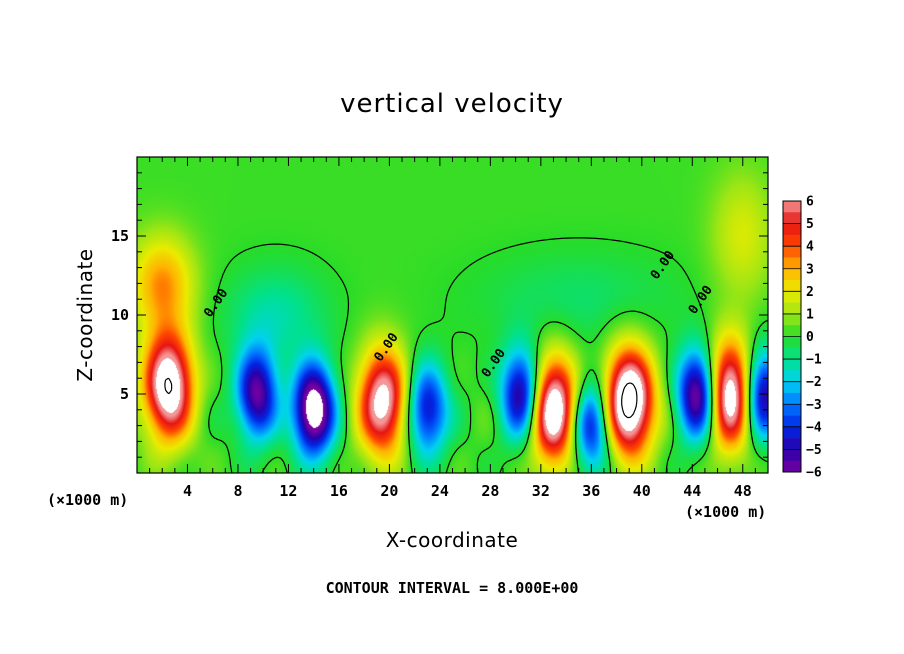  Describe the element at coordinates (810, 292) in the screenshot. I see `colorbar-label: 2` at that location.